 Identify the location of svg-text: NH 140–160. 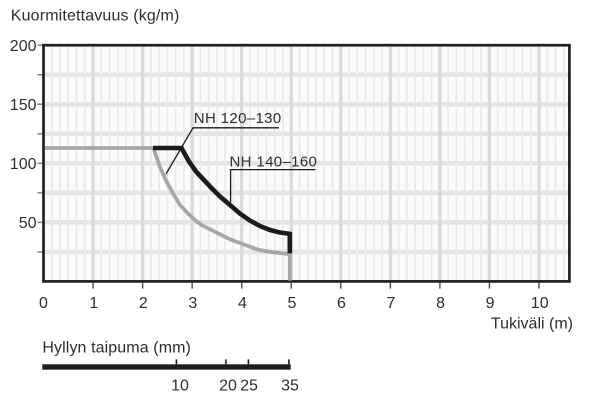
(274, 161).